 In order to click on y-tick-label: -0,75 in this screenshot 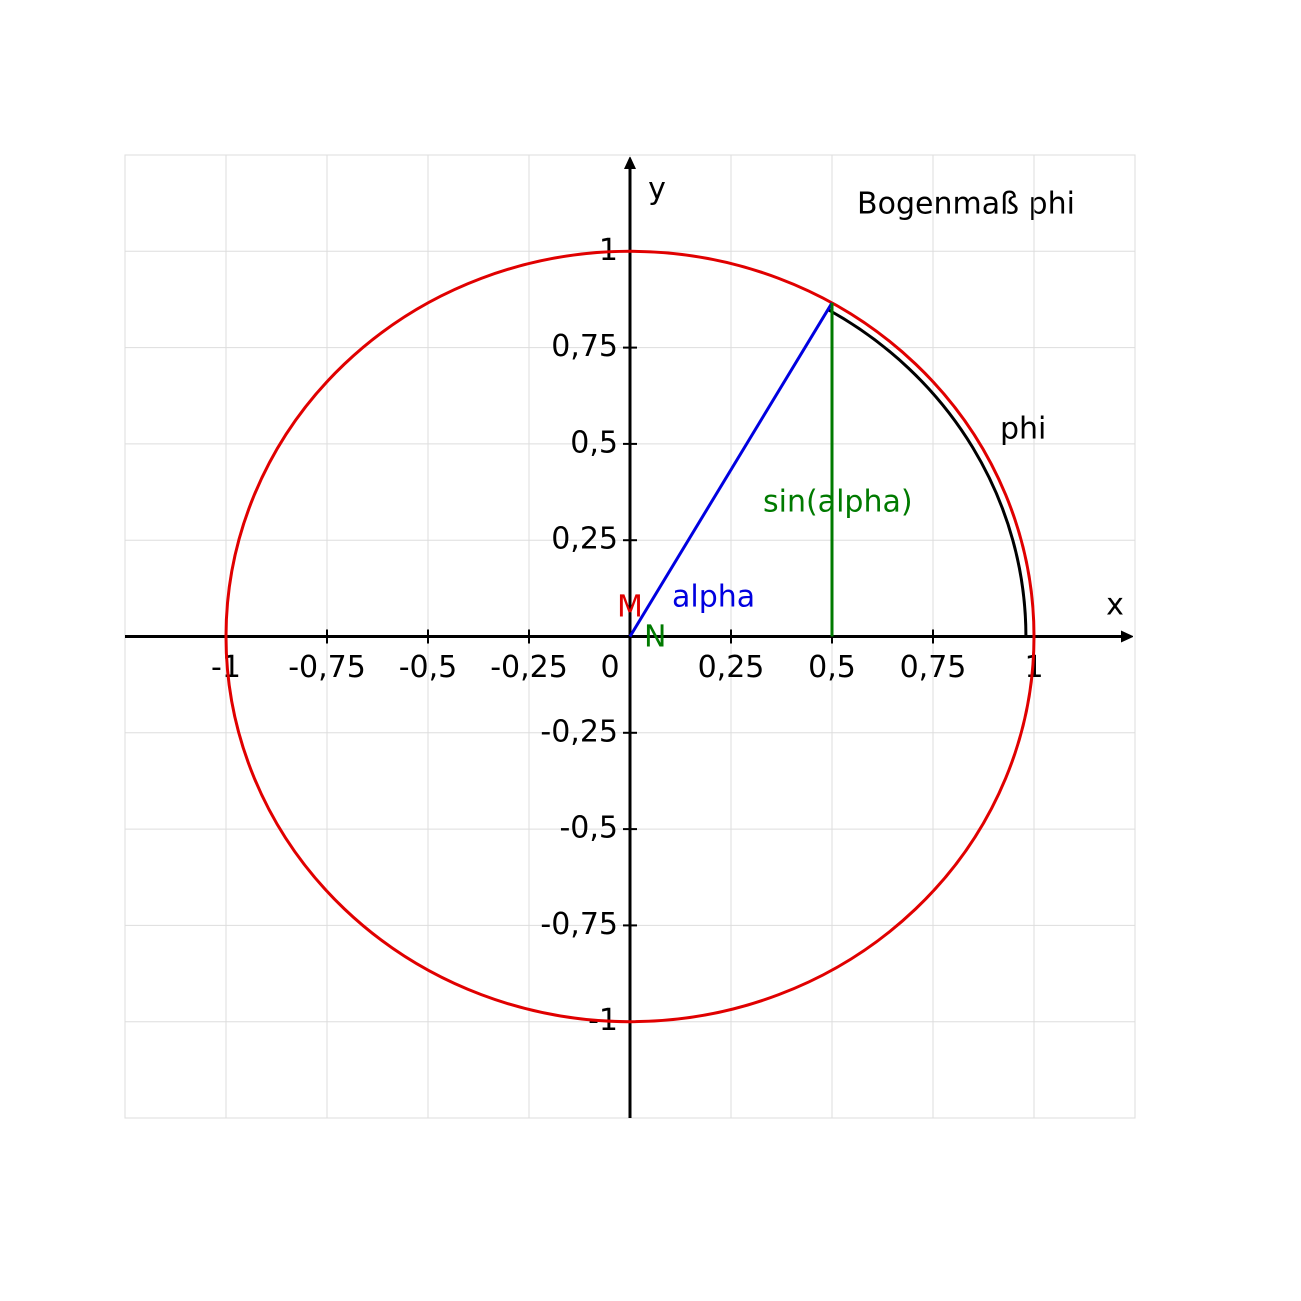, I will do `click(579, 924)`.